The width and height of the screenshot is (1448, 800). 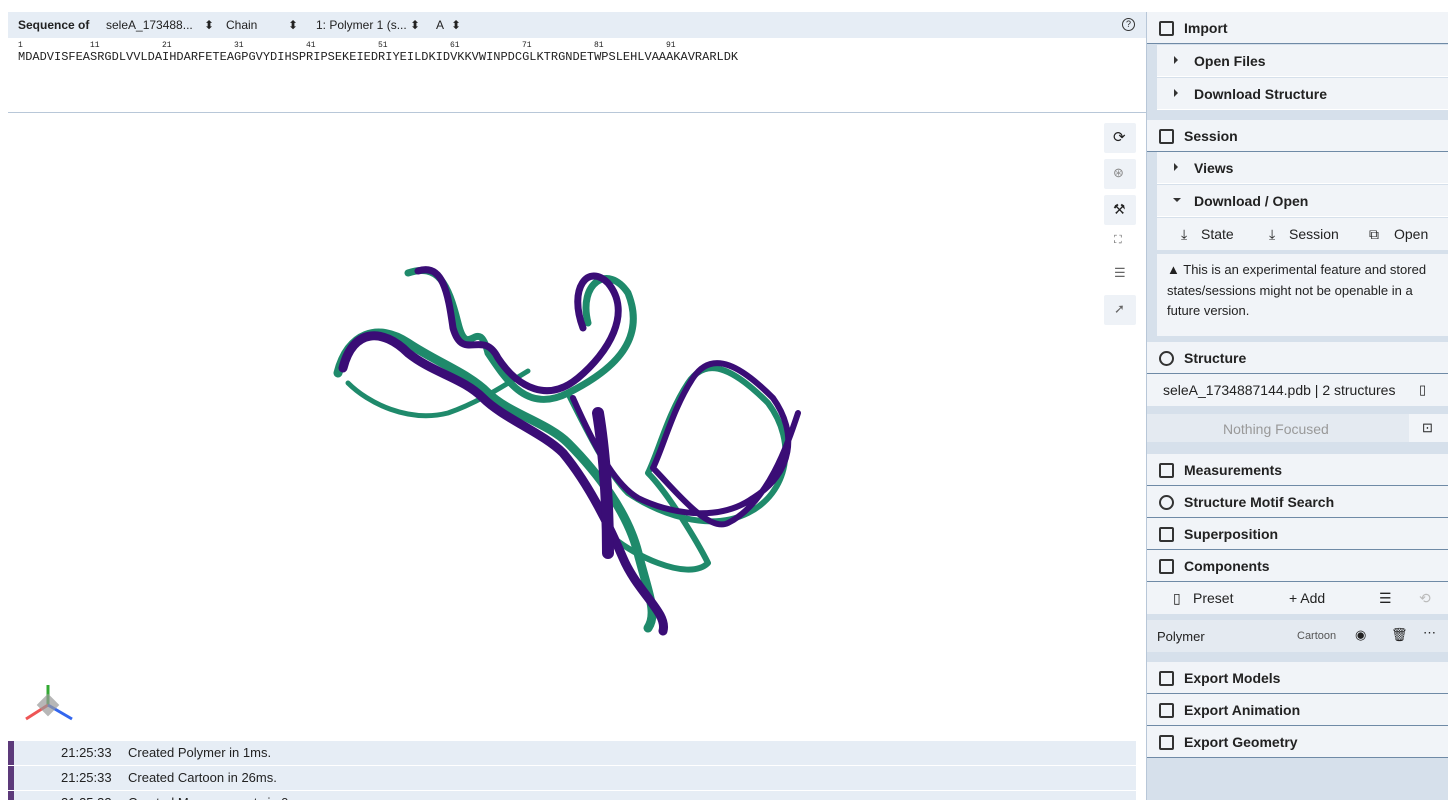 What do you see at coordinates (1399, 634) in the screenshot?
I see `delete-button: 🗑` at bounding box center [1399, 634].